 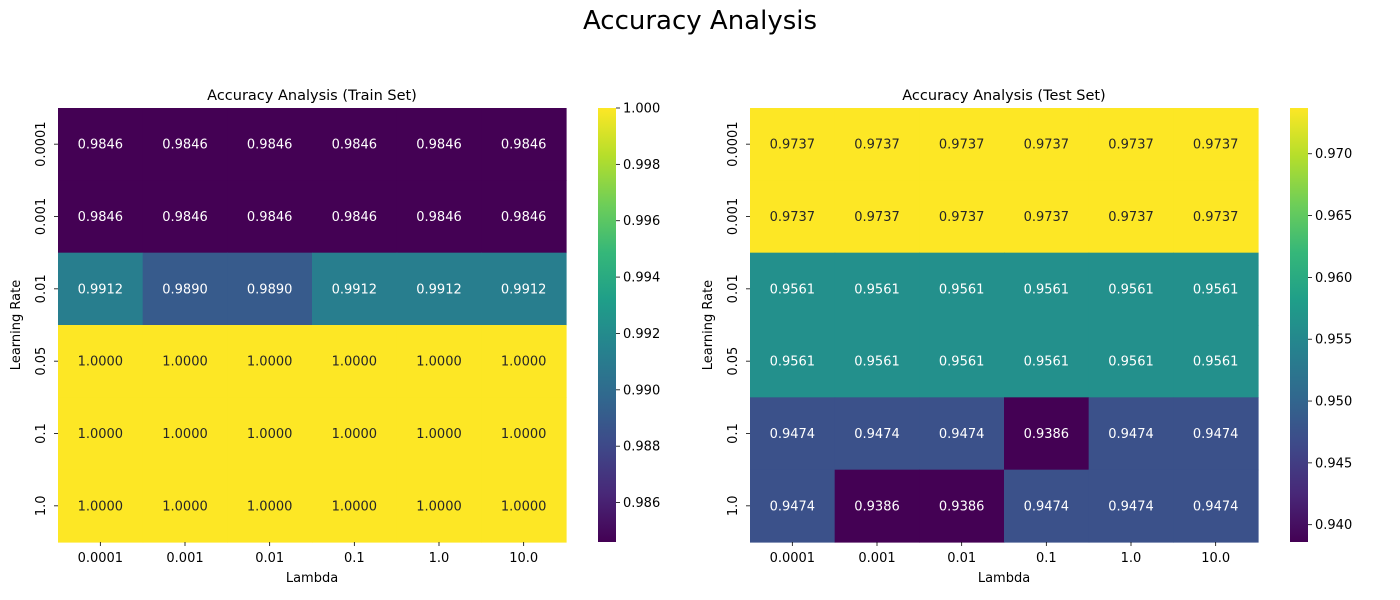 I want to click on y-tick-label: 1.0, so click(x=733, y=505).